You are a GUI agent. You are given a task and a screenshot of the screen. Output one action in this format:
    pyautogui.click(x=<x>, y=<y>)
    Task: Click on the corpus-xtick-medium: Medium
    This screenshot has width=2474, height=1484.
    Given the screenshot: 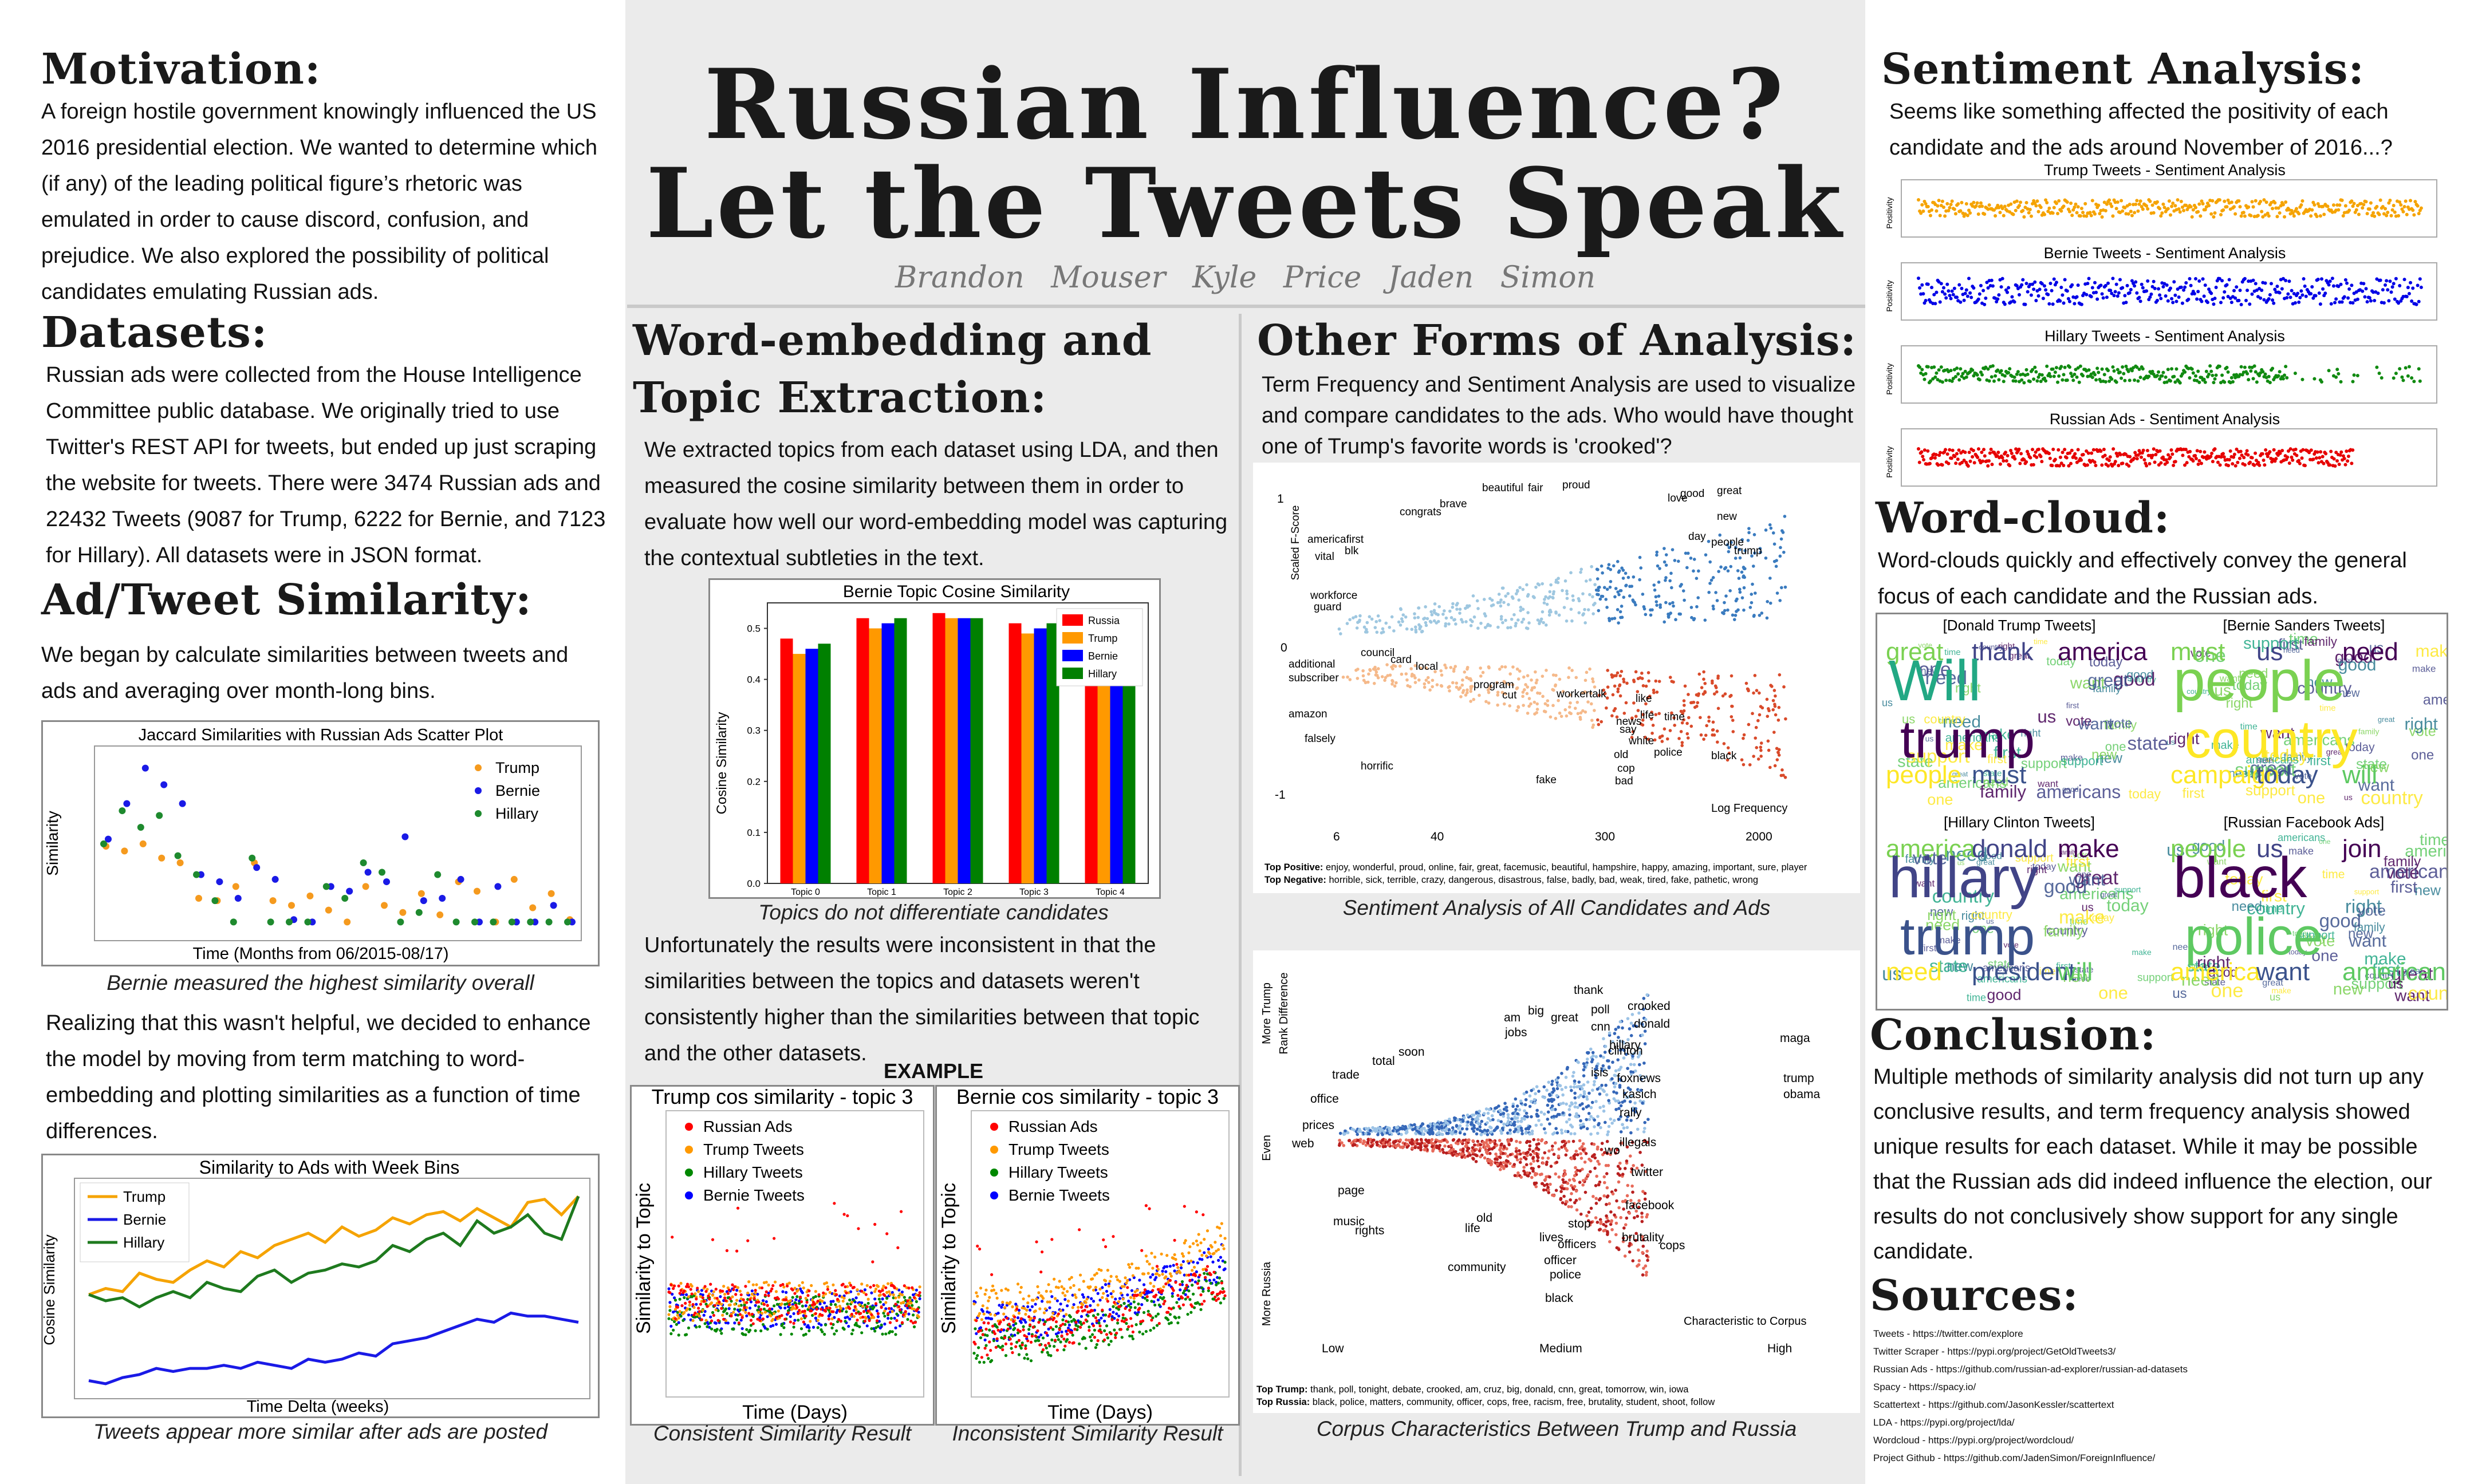 What is the action you would take?
    pyautogui.click(x=1560, y=1348)
    